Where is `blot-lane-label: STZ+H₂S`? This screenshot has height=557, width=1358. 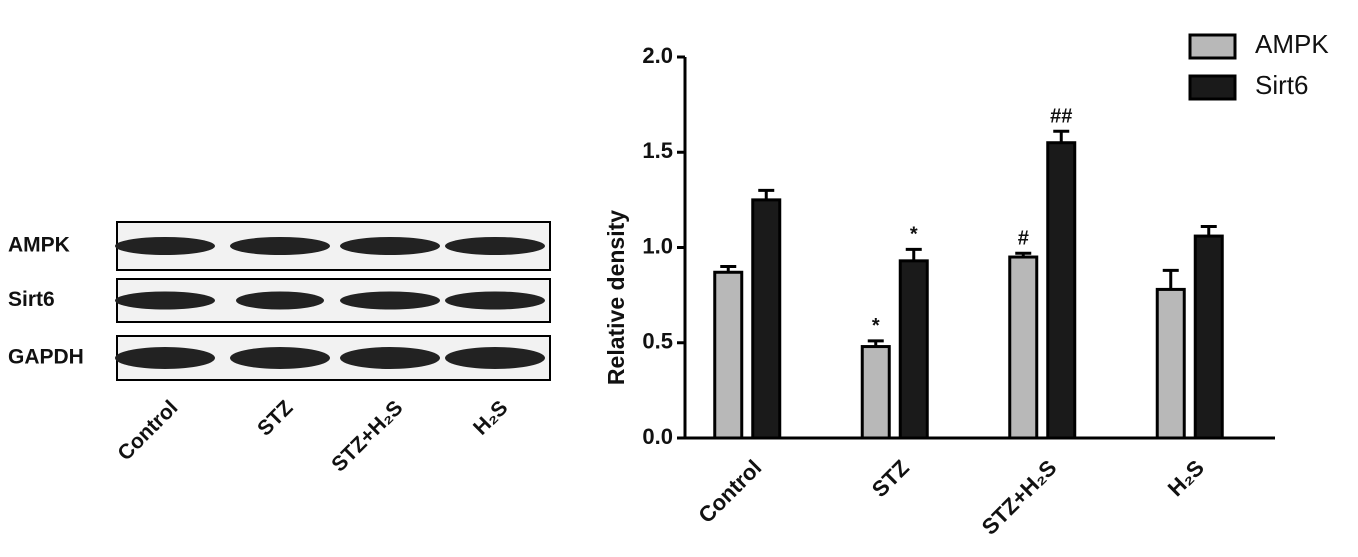
blot-lane-label: STZ+H₂S is located at coordinates (367, 436).